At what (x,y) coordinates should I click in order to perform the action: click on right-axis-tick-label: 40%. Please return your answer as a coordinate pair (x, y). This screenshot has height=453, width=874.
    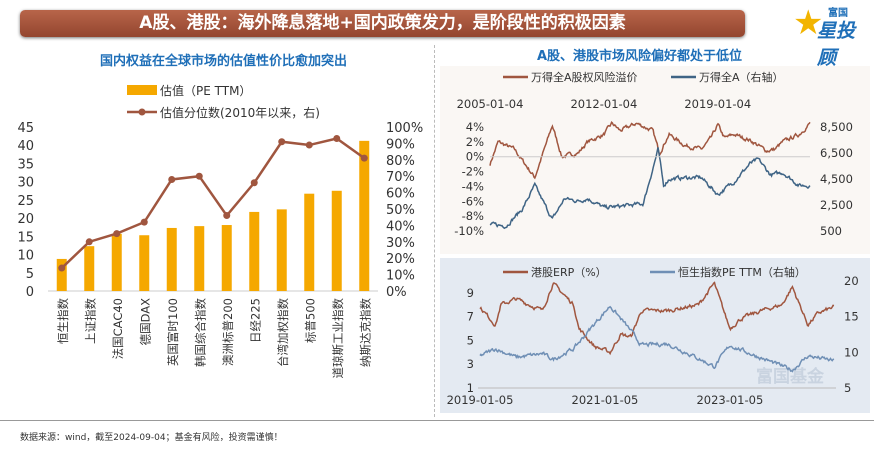
    Looking at the image, I should click on (400, 226).